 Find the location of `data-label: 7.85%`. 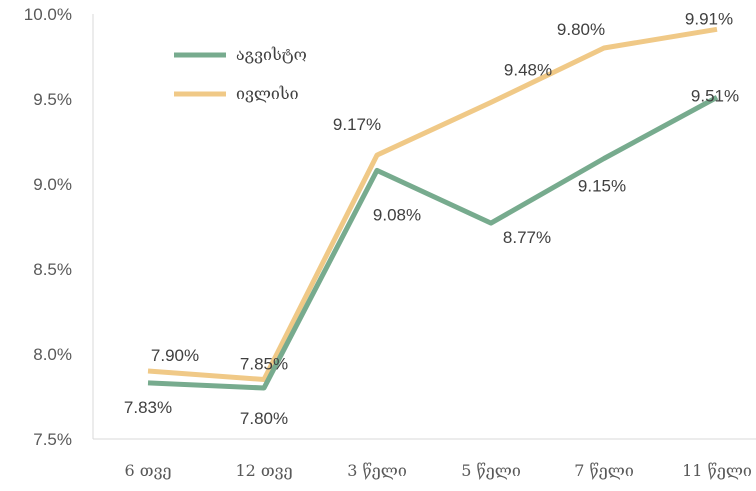

data-label: 7.85% is located at coordinates (264, 364).